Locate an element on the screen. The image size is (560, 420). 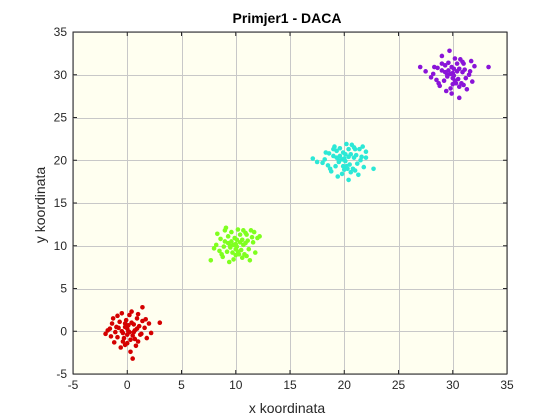
x-tick-label: 15 is located at coordinates (290, 385).